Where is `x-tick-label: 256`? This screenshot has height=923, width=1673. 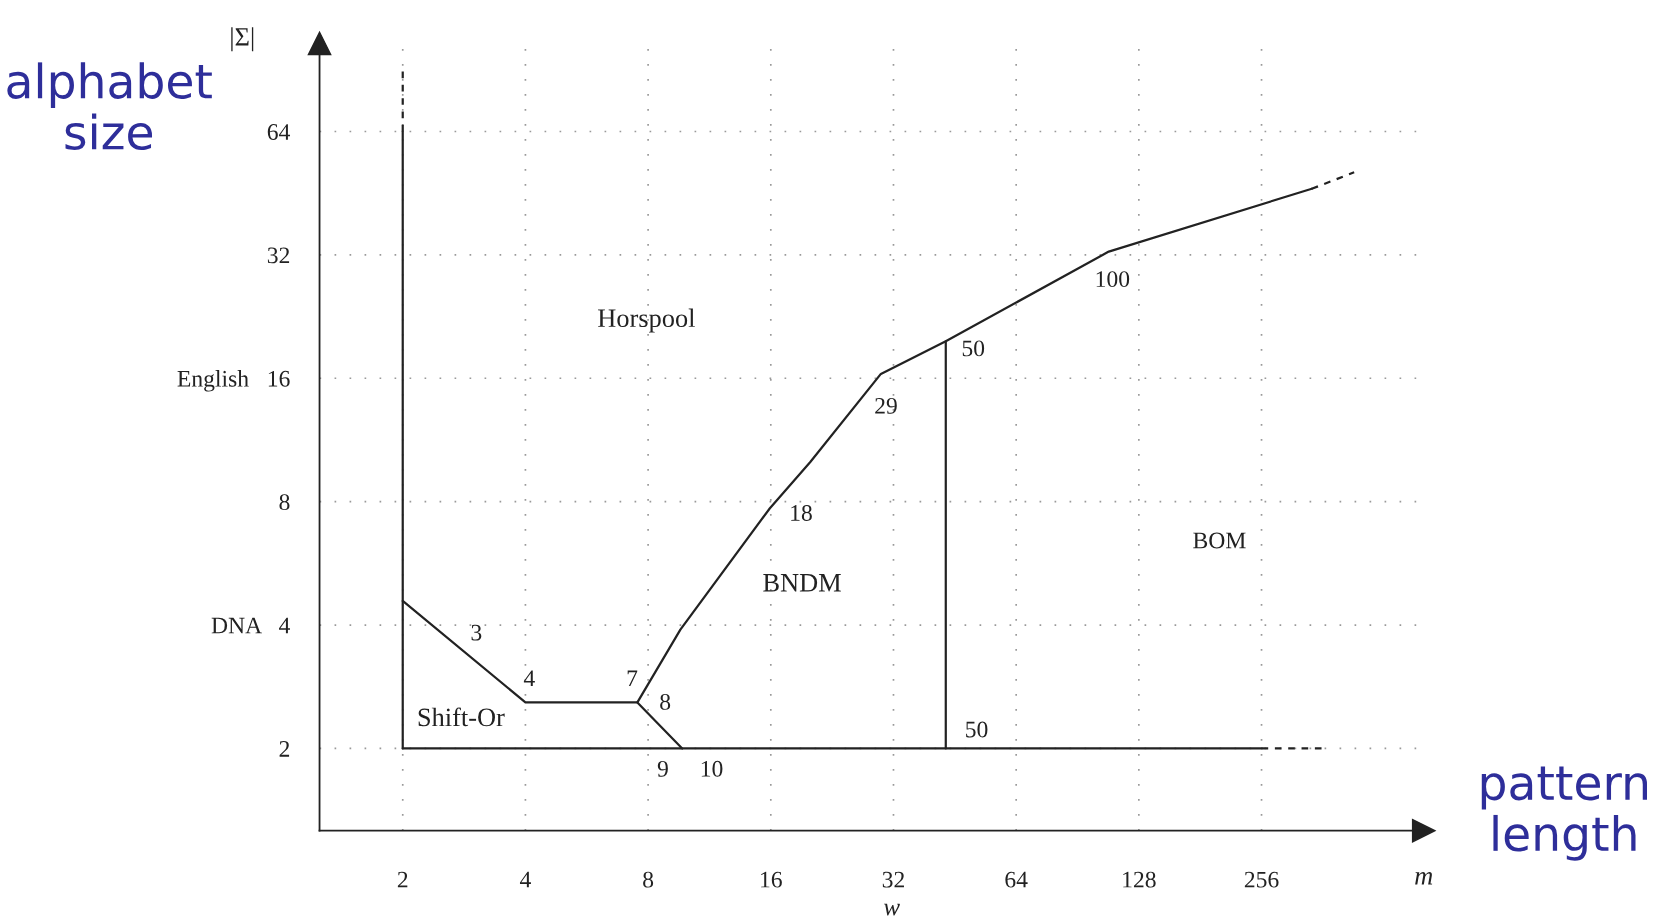
x-tick-label: 256 is located at coordinates (1261, 879).